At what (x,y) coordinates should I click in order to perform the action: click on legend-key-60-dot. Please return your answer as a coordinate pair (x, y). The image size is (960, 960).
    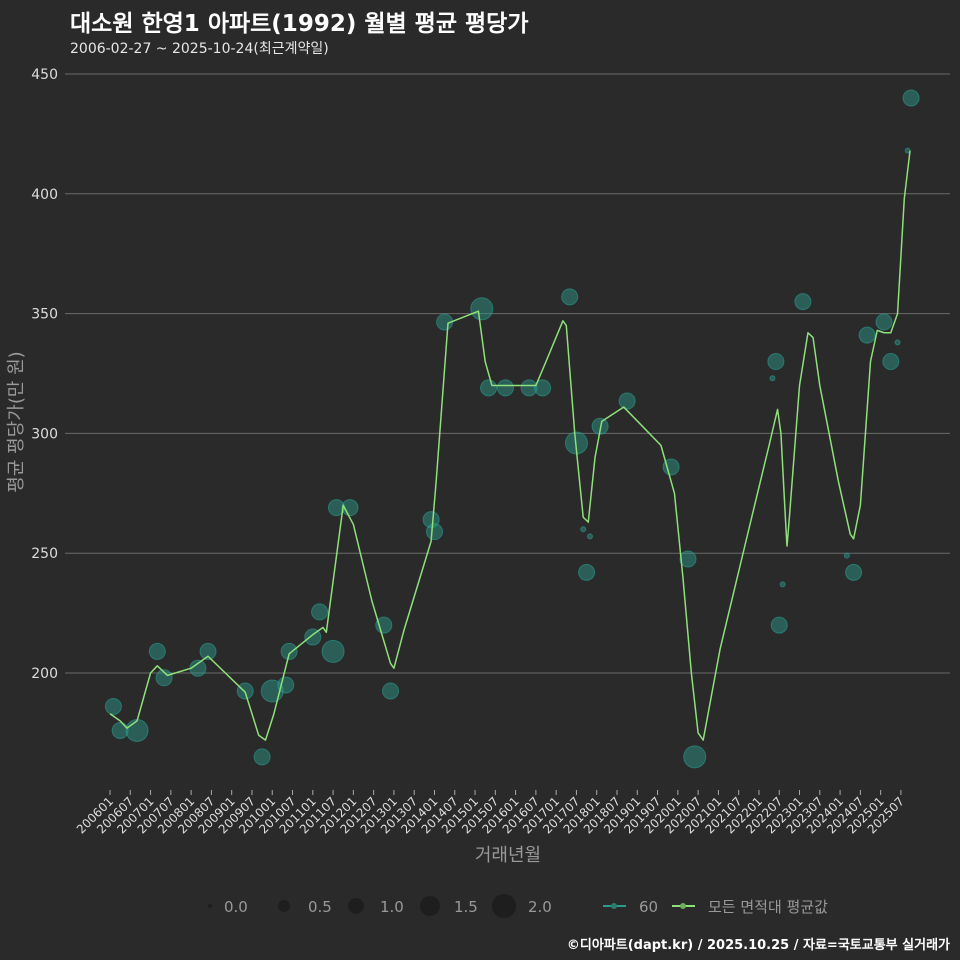
    Looking at the image, I should click on (614, 906).